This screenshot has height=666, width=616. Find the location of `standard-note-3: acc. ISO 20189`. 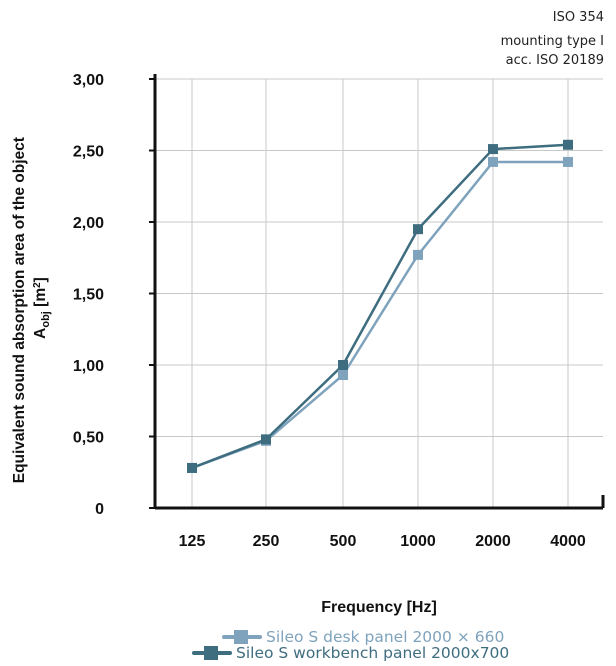

standard-note-3: acc. ISO 20189 is located at coordinates (554, 60).